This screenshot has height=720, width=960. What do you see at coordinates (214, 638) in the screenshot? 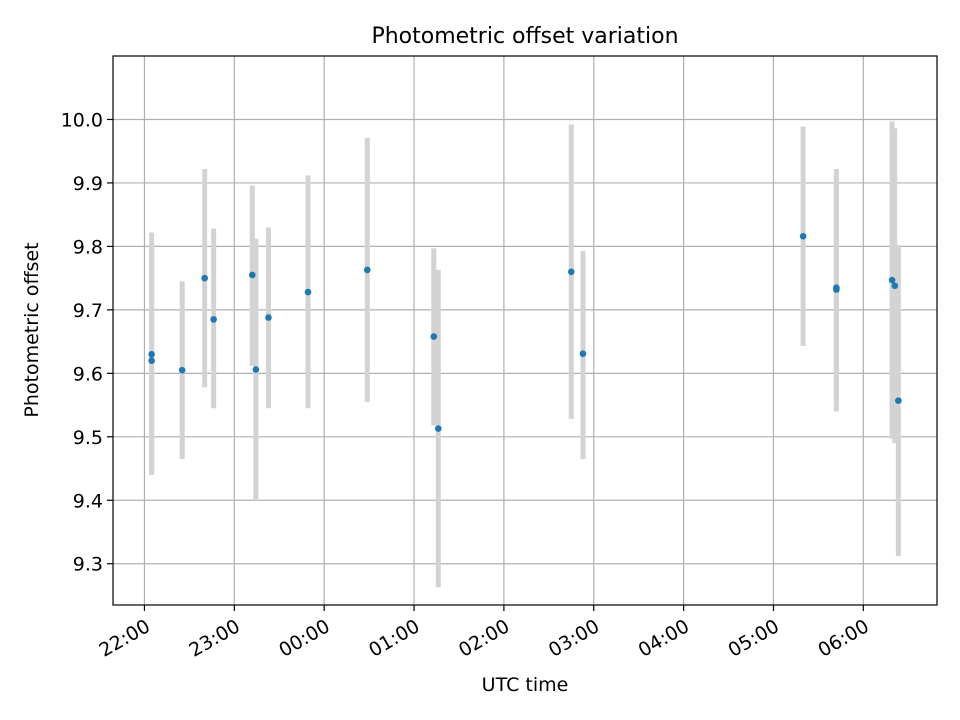
I see `x-tick-label: 23:00` at bounding box center [214, 638].